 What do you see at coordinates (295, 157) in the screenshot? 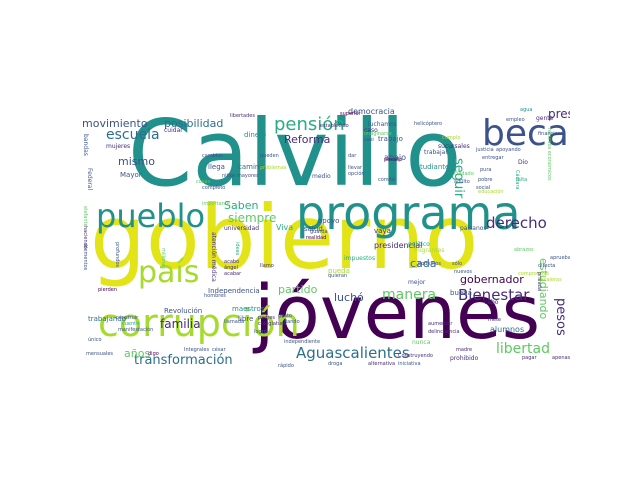
I see `word: Calvillo` at bounding box center [295, 157].